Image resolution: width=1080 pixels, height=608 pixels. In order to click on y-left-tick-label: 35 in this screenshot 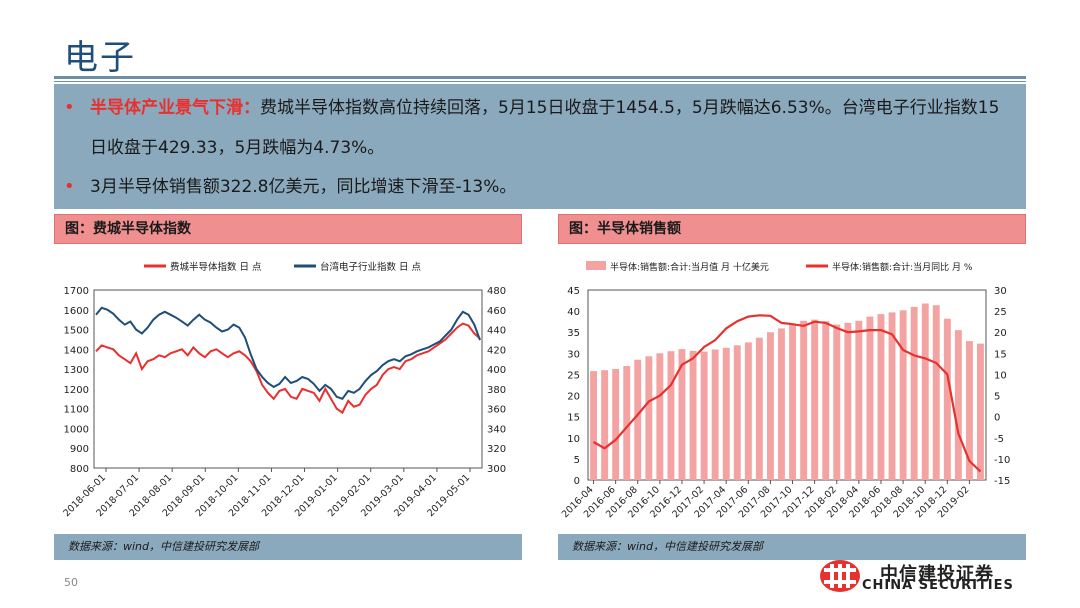, I will do `click(573, 333)`.